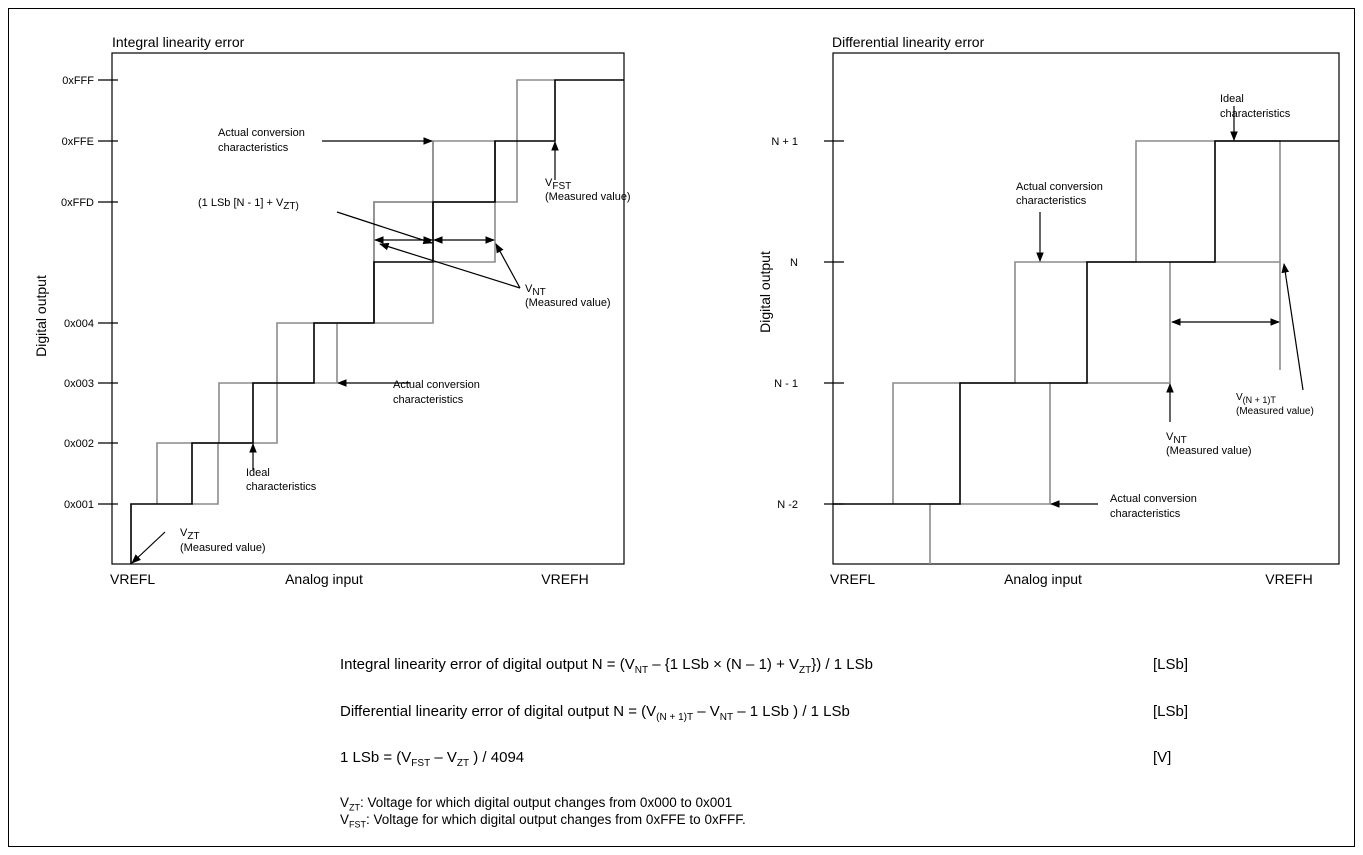 This screenshot has height=855, width=1363. I want to click on left-x-max-label: VREFH, so click(564, 579).